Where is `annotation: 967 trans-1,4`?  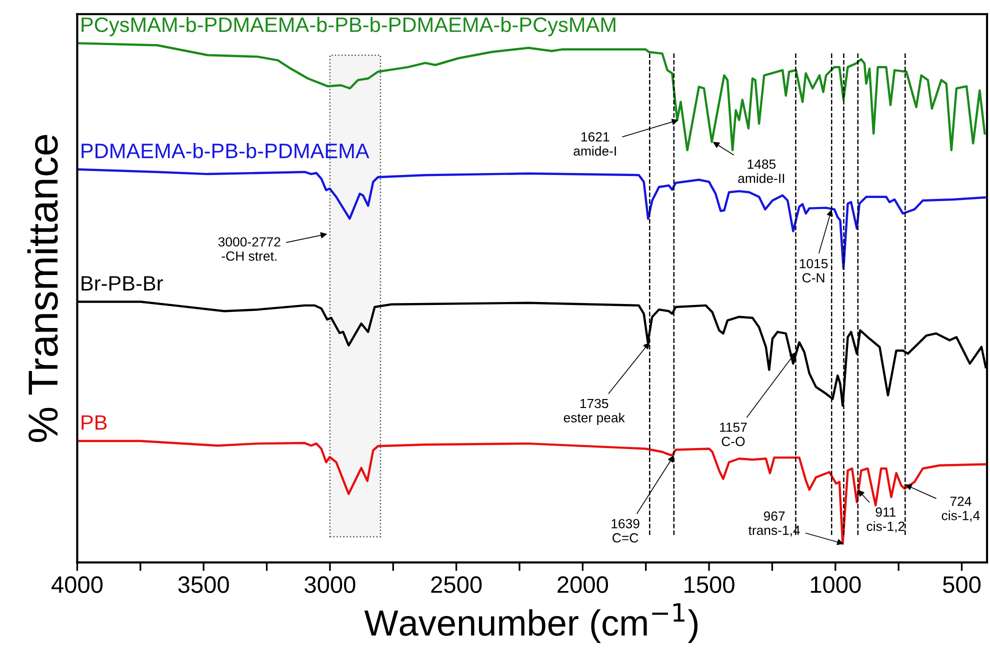 annotation: 967 trans-1,4 is located at coordinates (774, 524).